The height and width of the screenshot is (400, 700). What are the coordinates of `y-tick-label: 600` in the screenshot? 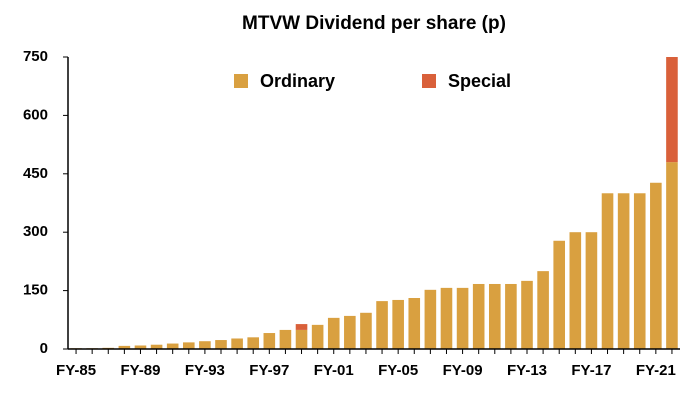 It's located at (35, 114).